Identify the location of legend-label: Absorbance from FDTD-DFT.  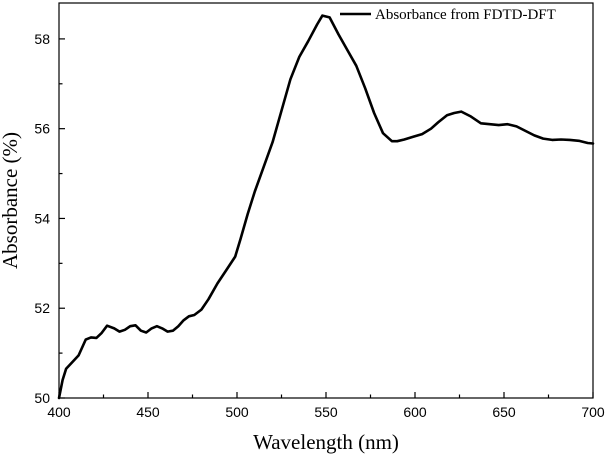
(465, 15).